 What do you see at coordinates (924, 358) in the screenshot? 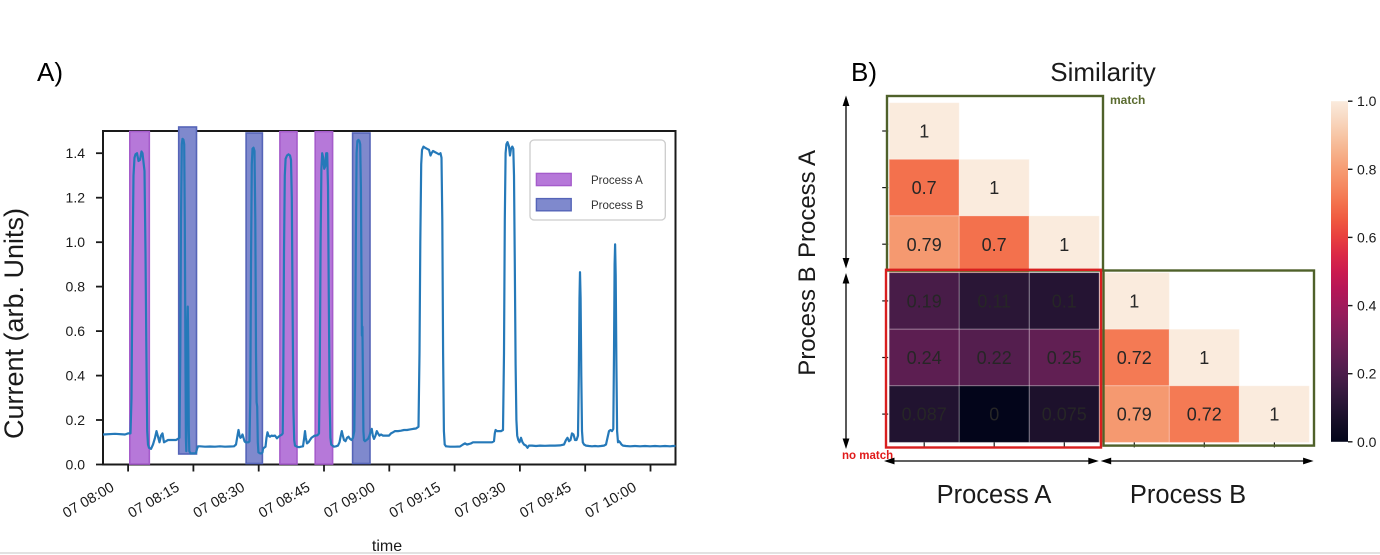
I see `svg-text: 0.24` at bounding box center [924, 358].